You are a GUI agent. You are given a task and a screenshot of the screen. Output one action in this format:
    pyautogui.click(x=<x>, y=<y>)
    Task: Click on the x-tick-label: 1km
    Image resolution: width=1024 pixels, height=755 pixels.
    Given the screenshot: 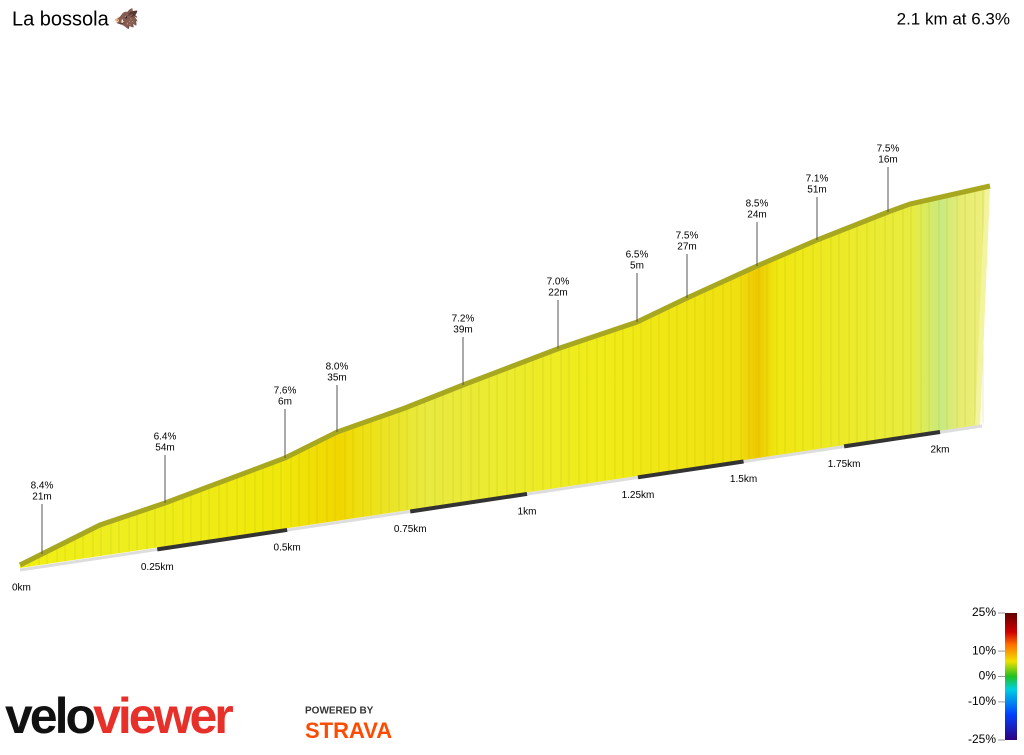 What is the action you would take?
    pyautogui.click(x=527, y=512)
    